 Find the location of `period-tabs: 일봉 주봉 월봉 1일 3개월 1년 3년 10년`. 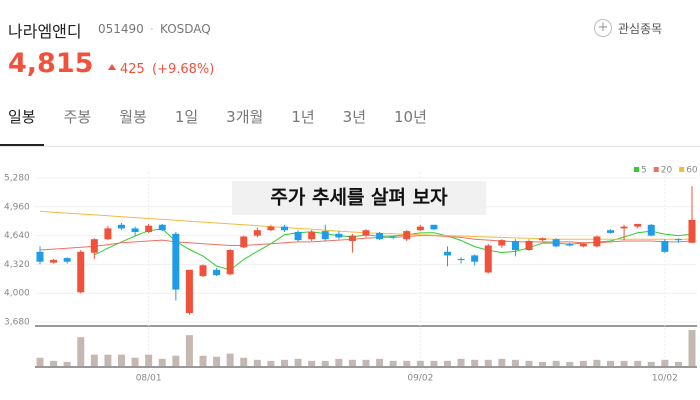

period-tabs: 일봉 주봉 월봉 1일 3개월 1년 3년 10년 is located at coordinates (223, 126).